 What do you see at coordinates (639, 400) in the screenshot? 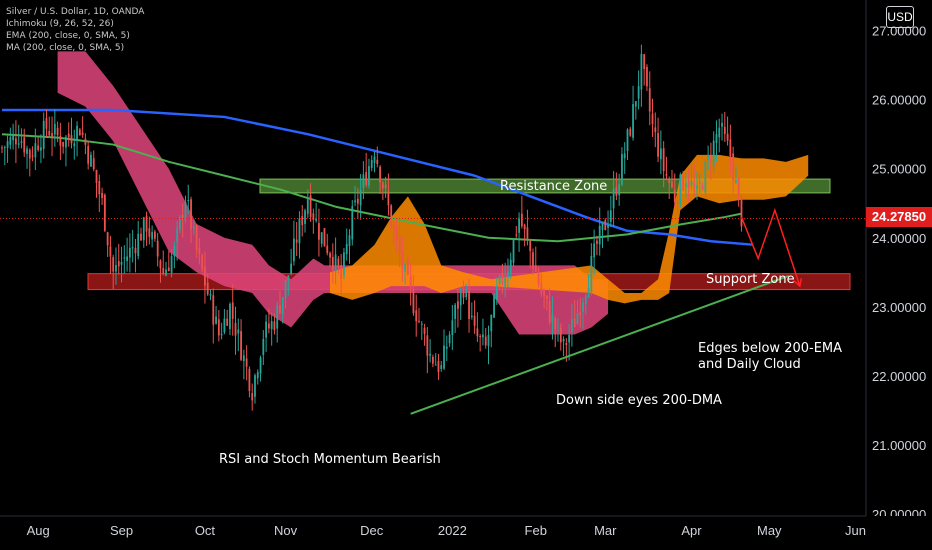
I see `downside-annotation: Down side eyes 200-DMA` at bounding box center [639, 400].